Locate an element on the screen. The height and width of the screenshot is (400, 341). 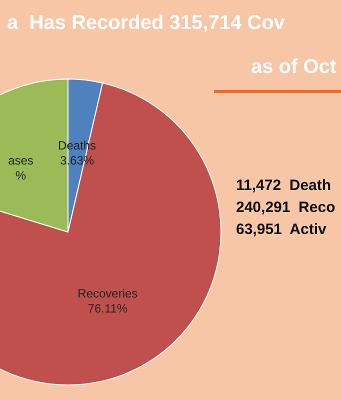
slice-label: ases is located at coordinates (21, 161).